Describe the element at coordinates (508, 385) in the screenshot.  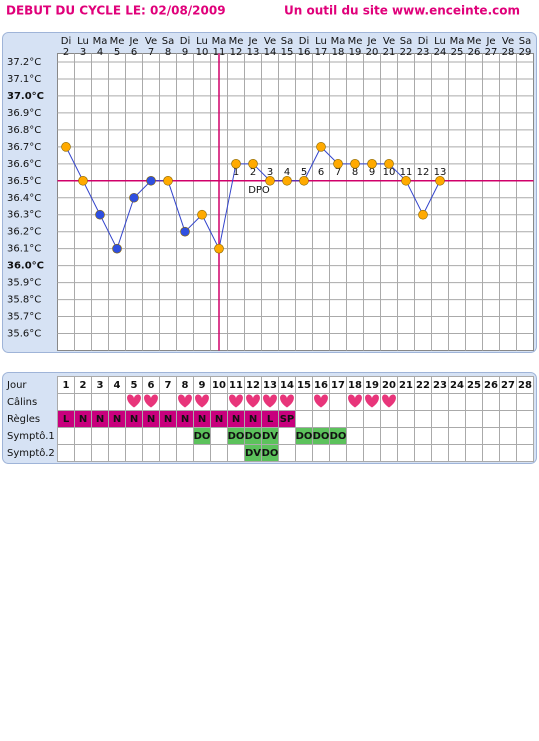
I see `cycle-day: 27` at that location.